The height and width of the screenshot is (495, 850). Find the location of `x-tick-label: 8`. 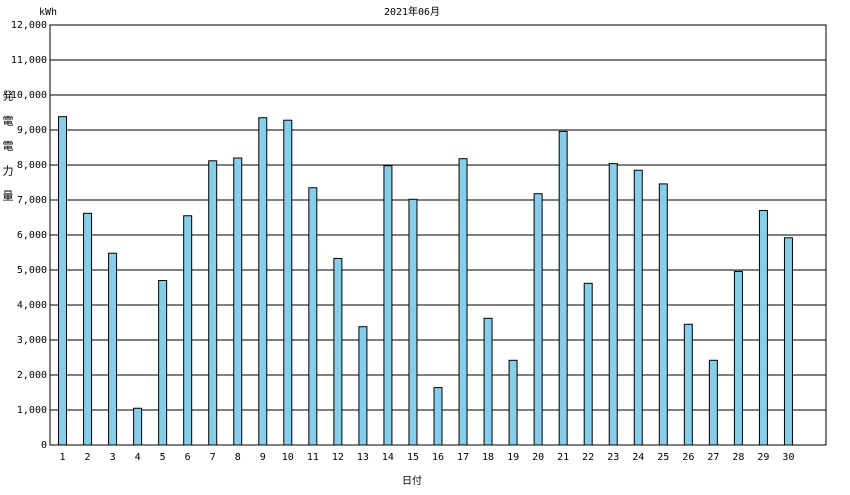

x-tick-label: 8 is located at coordinates (238, 457).